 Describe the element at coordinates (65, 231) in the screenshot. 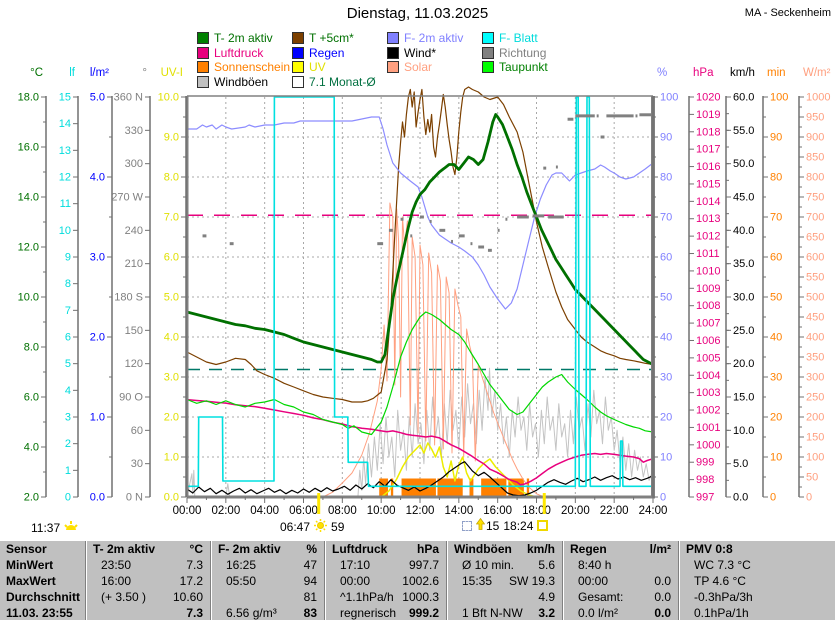

I see `axis-tick-label: 10` at that location.